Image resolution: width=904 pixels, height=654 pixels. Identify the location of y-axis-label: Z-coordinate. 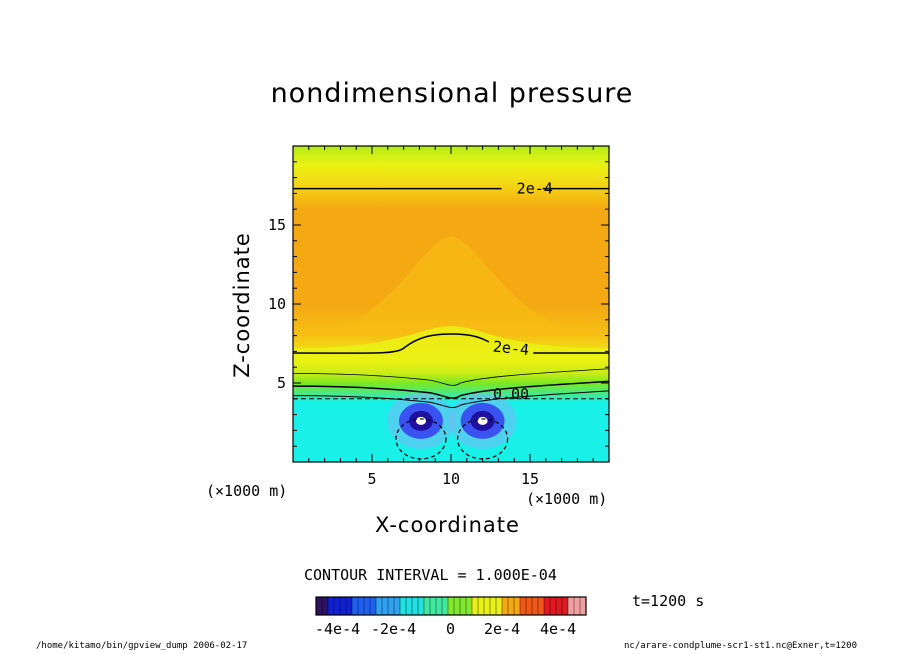
(242, 305).